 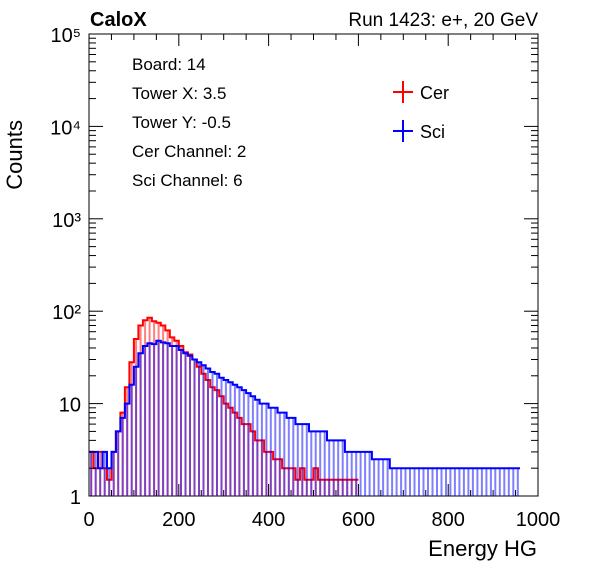 What do you see at coordinates (403, 131) in the screenshot?
I see `legend-marker-sci` at bounding box center [403, 131].